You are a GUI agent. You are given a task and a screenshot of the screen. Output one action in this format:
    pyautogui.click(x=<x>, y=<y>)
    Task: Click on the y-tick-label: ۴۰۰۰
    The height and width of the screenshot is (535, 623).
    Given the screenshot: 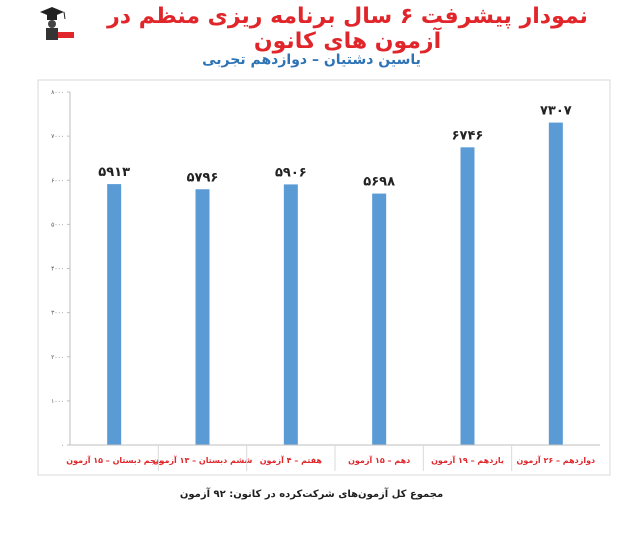 What is the action you would take?
    pyautogui.click(x=57, y=269)
    